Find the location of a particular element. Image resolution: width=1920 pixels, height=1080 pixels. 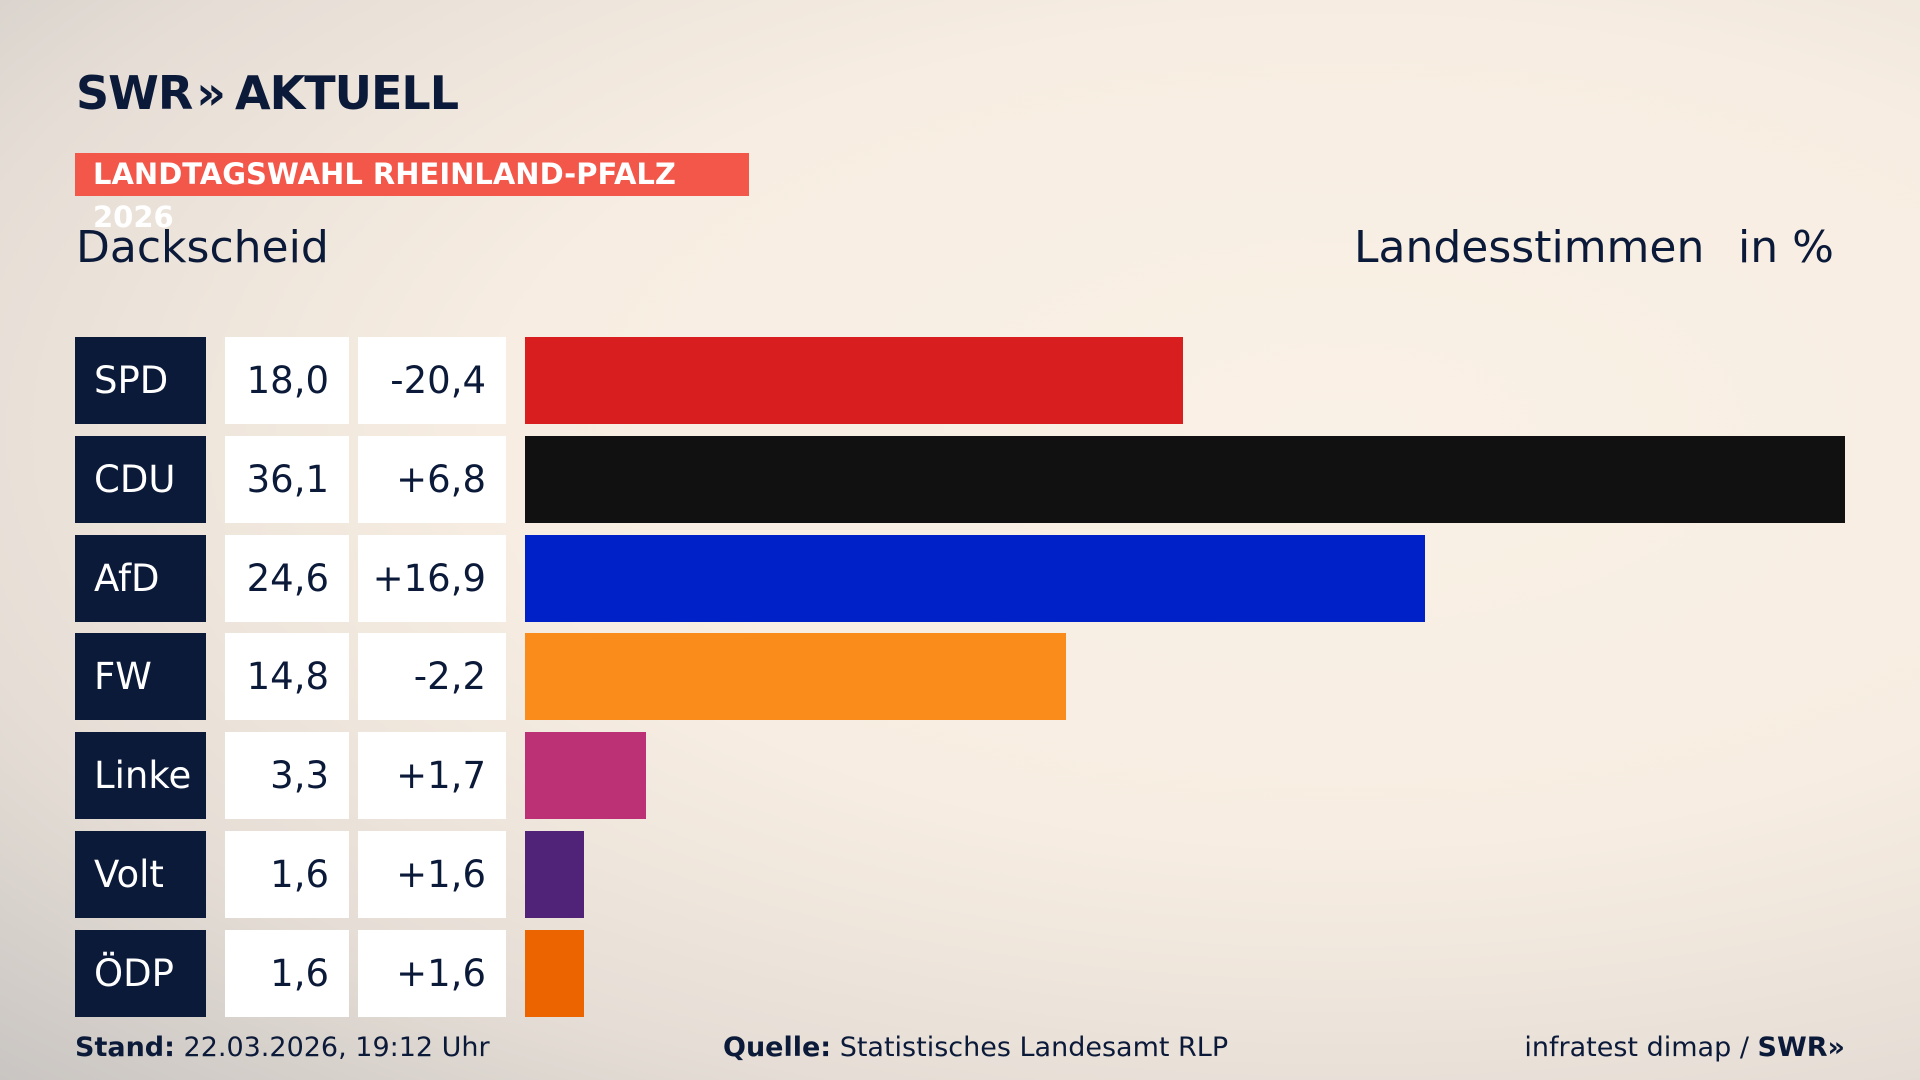

logo-brand: SWR is located at coordinates (134, 93).